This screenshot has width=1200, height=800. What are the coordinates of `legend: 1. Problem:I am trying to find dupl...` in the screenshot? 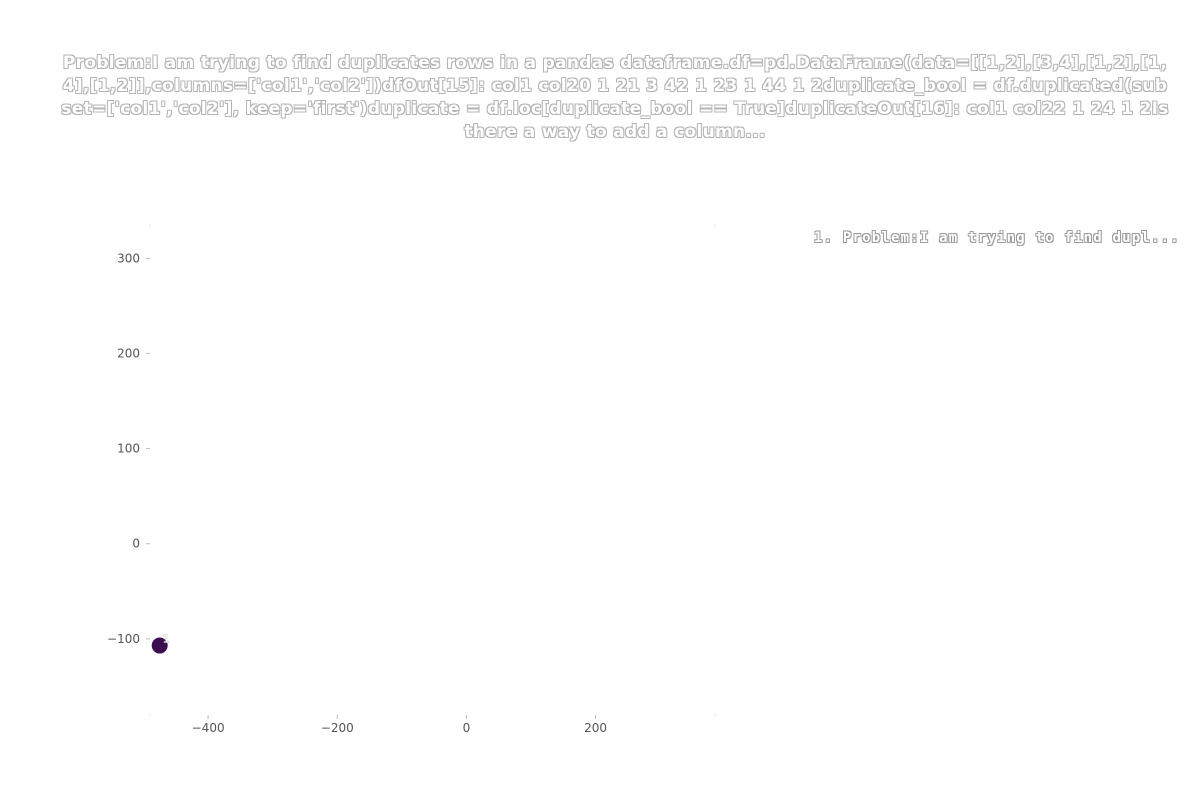 It's located at (1004, 240).